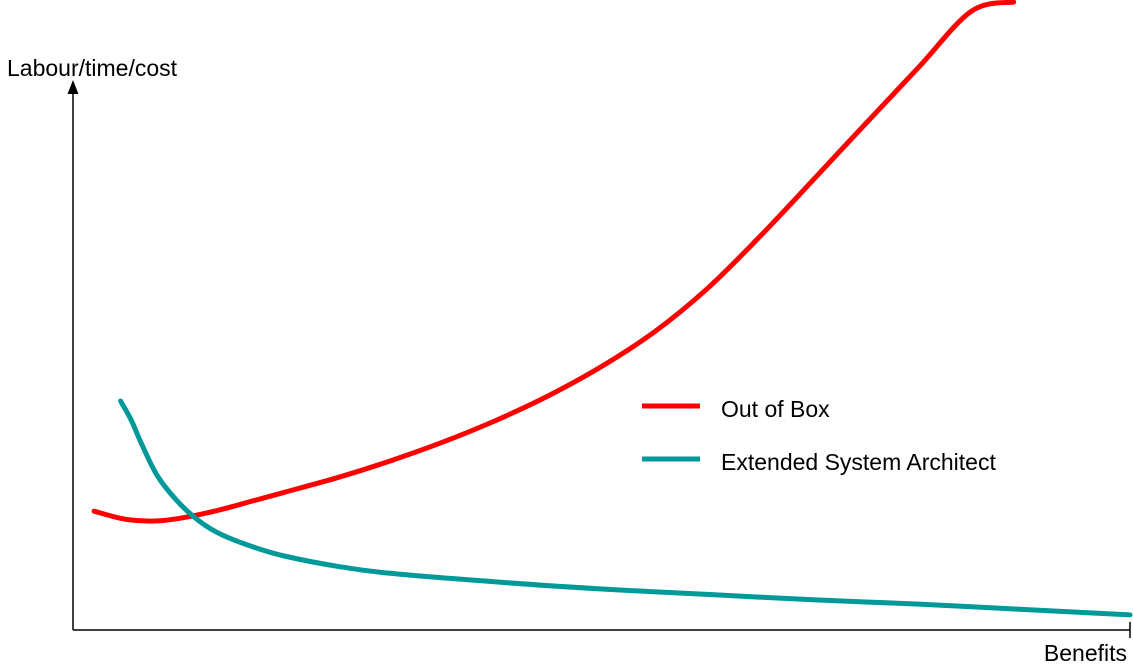  Describe the element at coordinates (73, 87) in the screenshot. I see `y-axis-arrow` at that location.